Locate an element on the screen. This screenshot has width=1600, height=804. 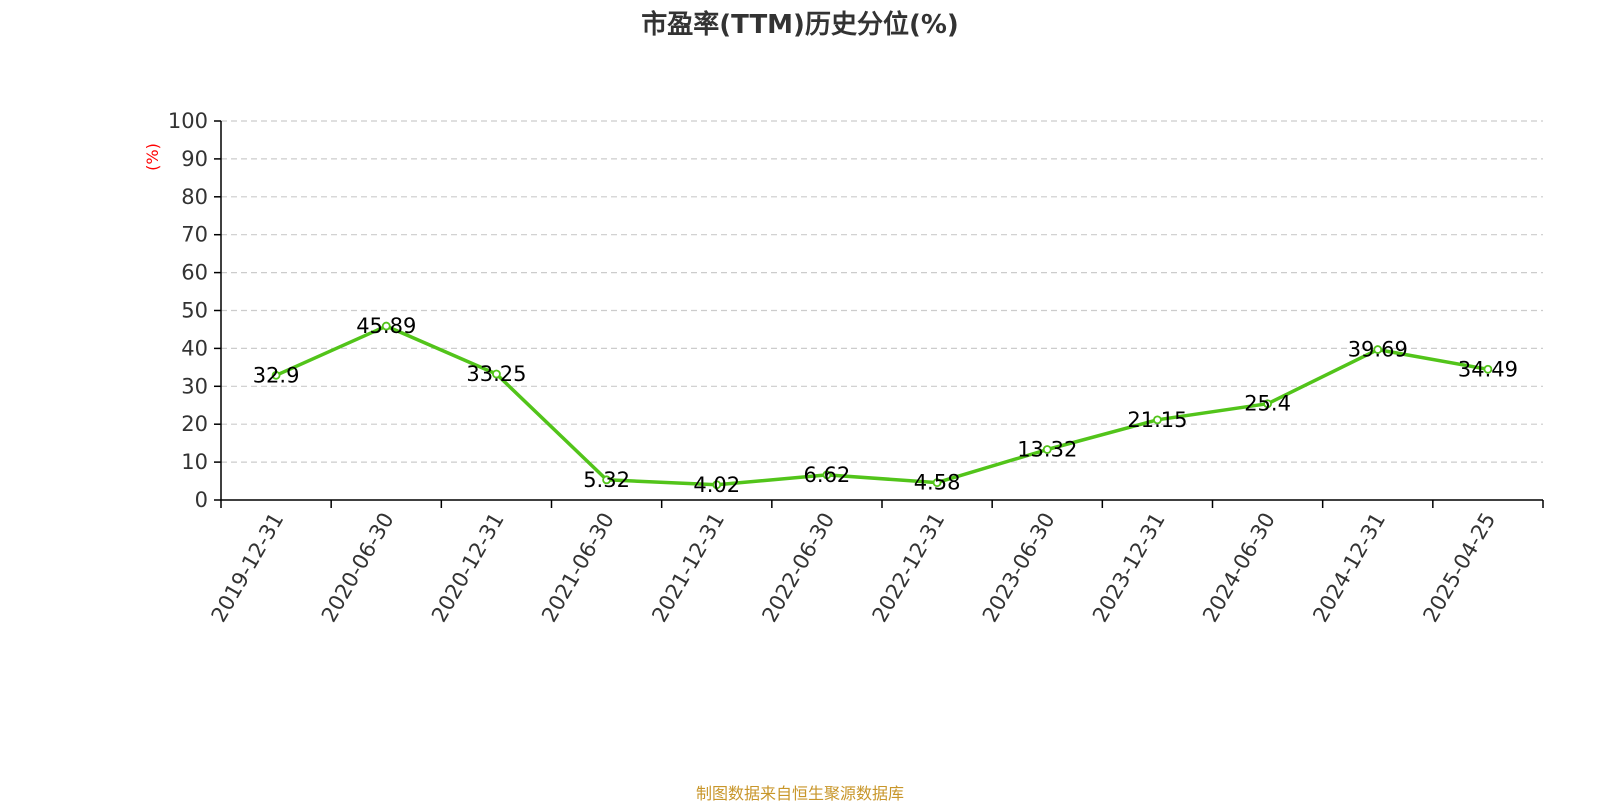
data-label: 33.25 is located at coordinates (496, 374).